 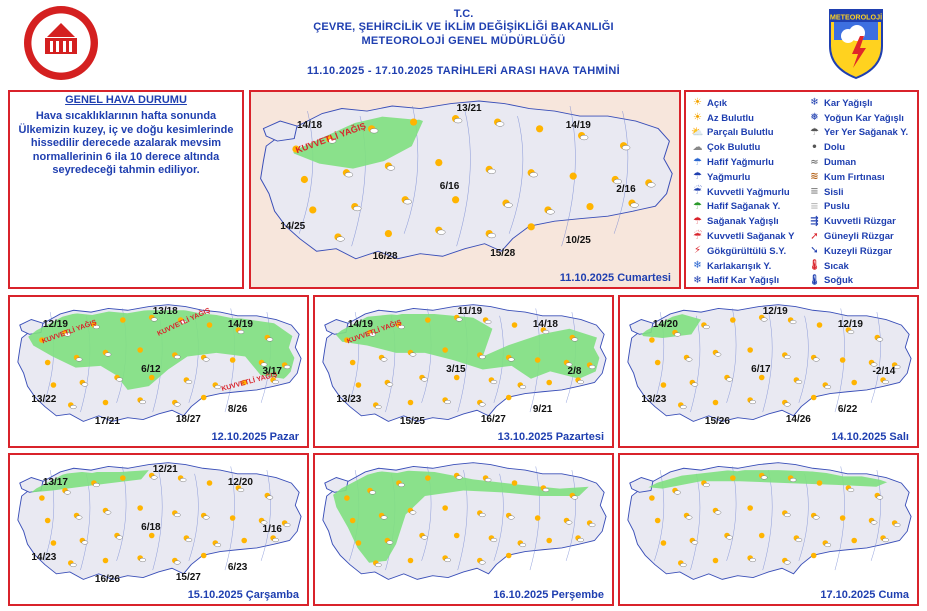 I want to click on sun-icon: ☀, so click(x=697, y=103).